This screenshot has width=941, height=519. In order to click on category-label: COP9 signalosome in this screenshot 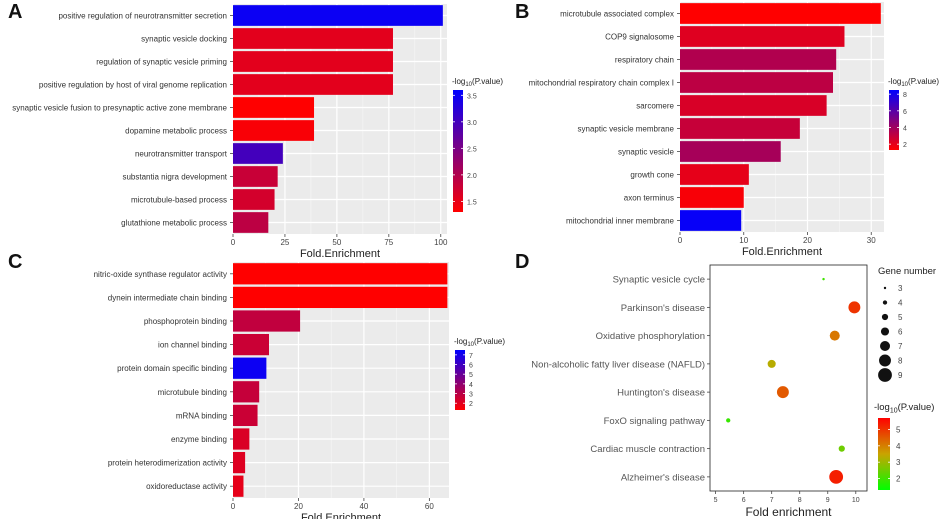, I will do `click(639, 37)`.